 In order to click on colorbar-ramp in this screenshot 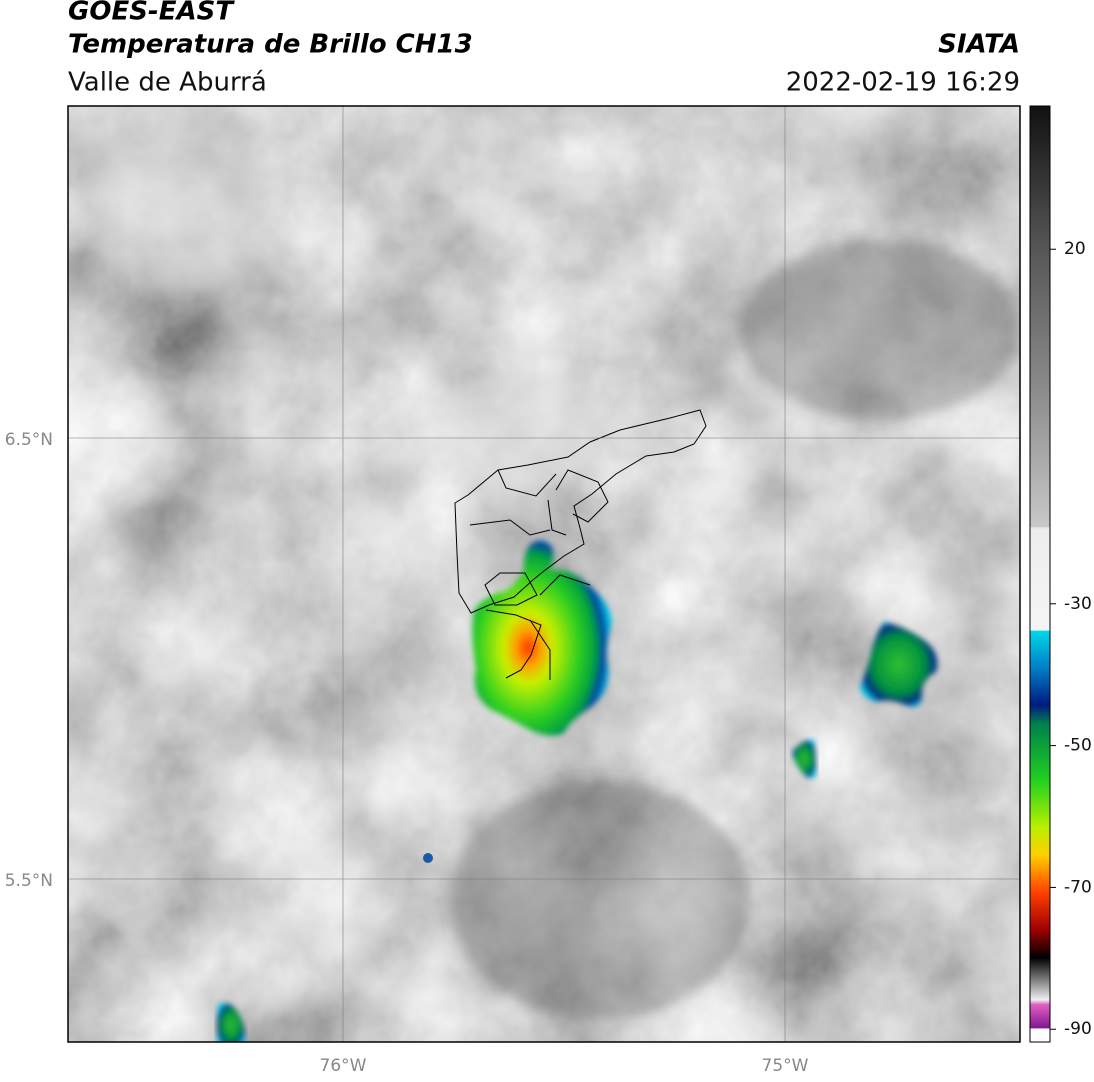, I will do `click(1040, 574)`.